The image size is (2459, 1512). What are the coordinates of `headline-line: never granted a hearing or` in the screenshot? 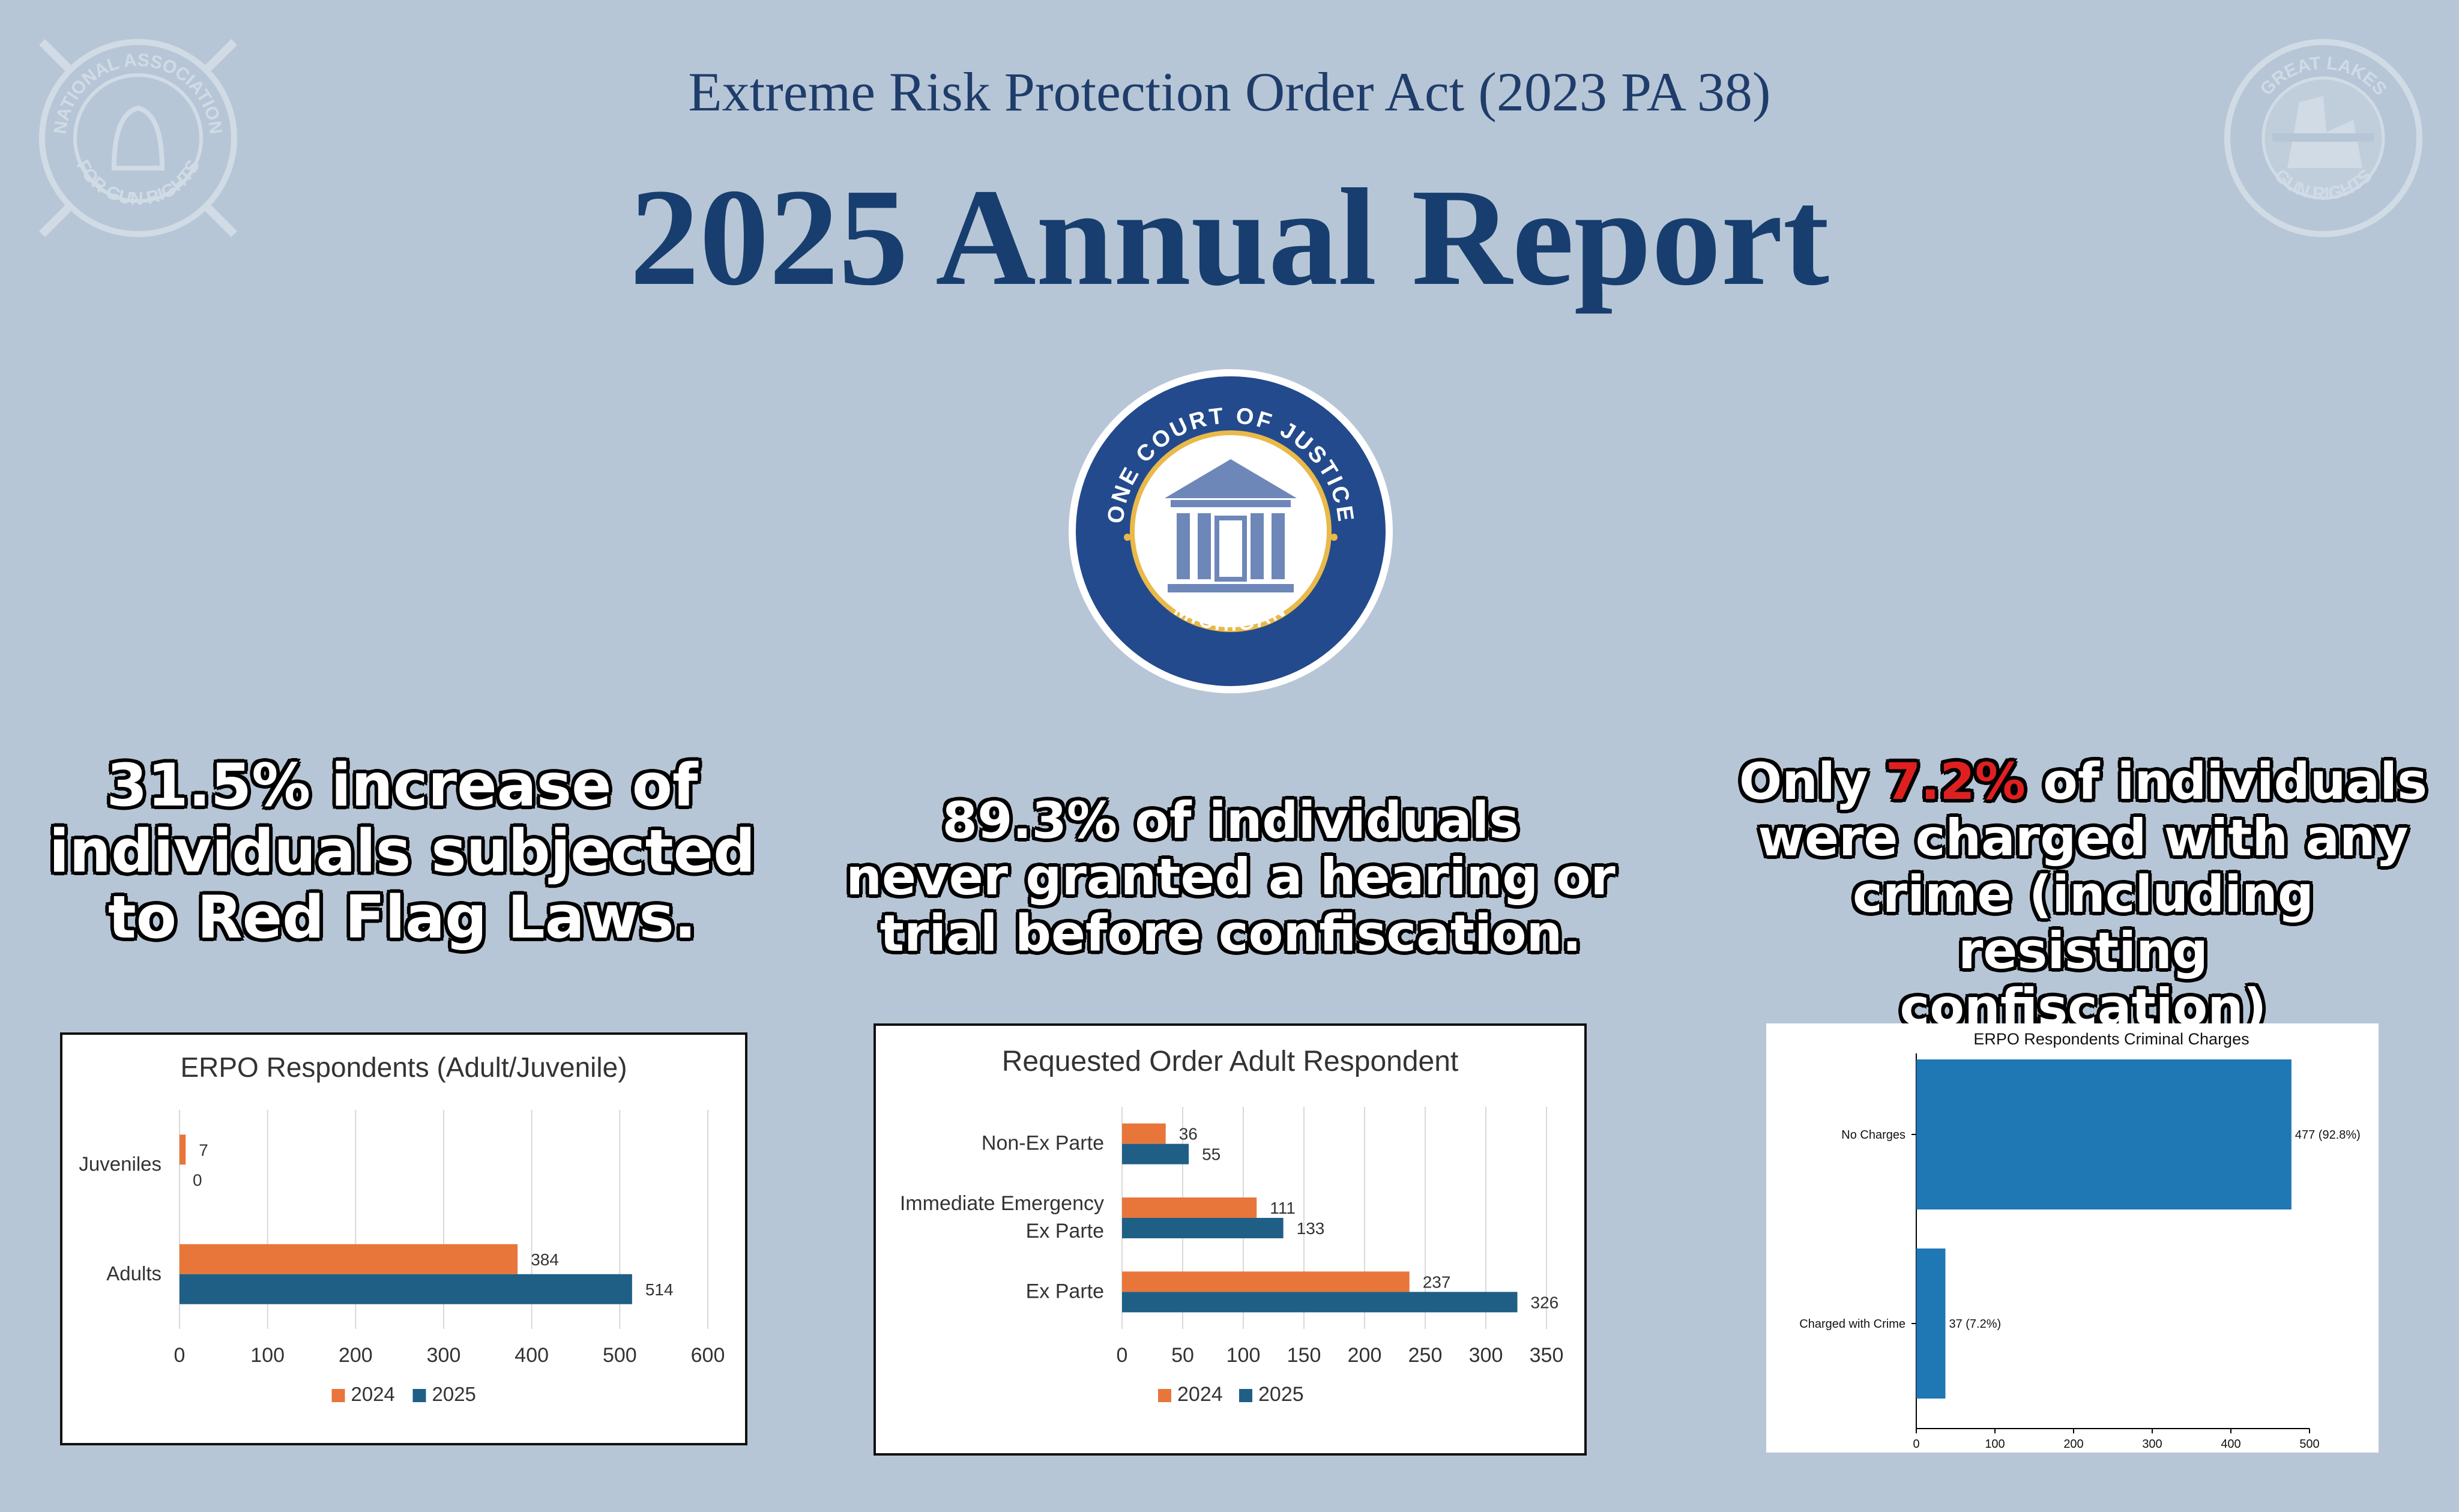 It's located at (1231, 877).